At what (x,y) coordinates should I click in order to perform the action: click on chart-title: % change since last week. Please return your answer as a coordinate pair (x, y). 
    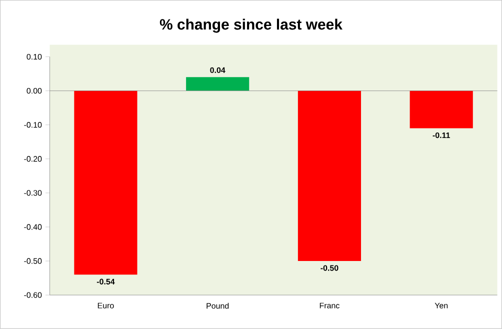
    Looking at the image, I should click on (251, 25).